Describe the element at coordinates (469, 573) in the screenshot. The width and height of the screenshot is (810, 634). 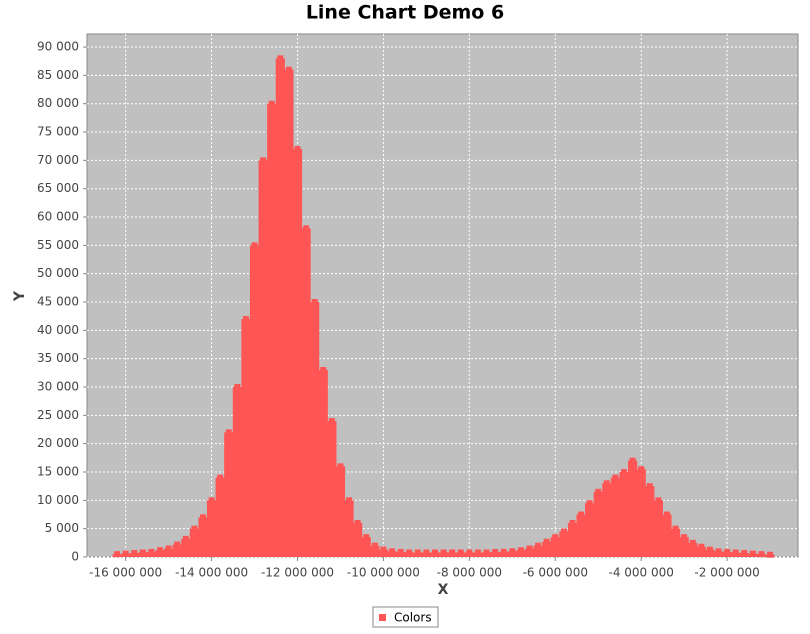
I see `x-tick-label: -8 000 000` at that location.